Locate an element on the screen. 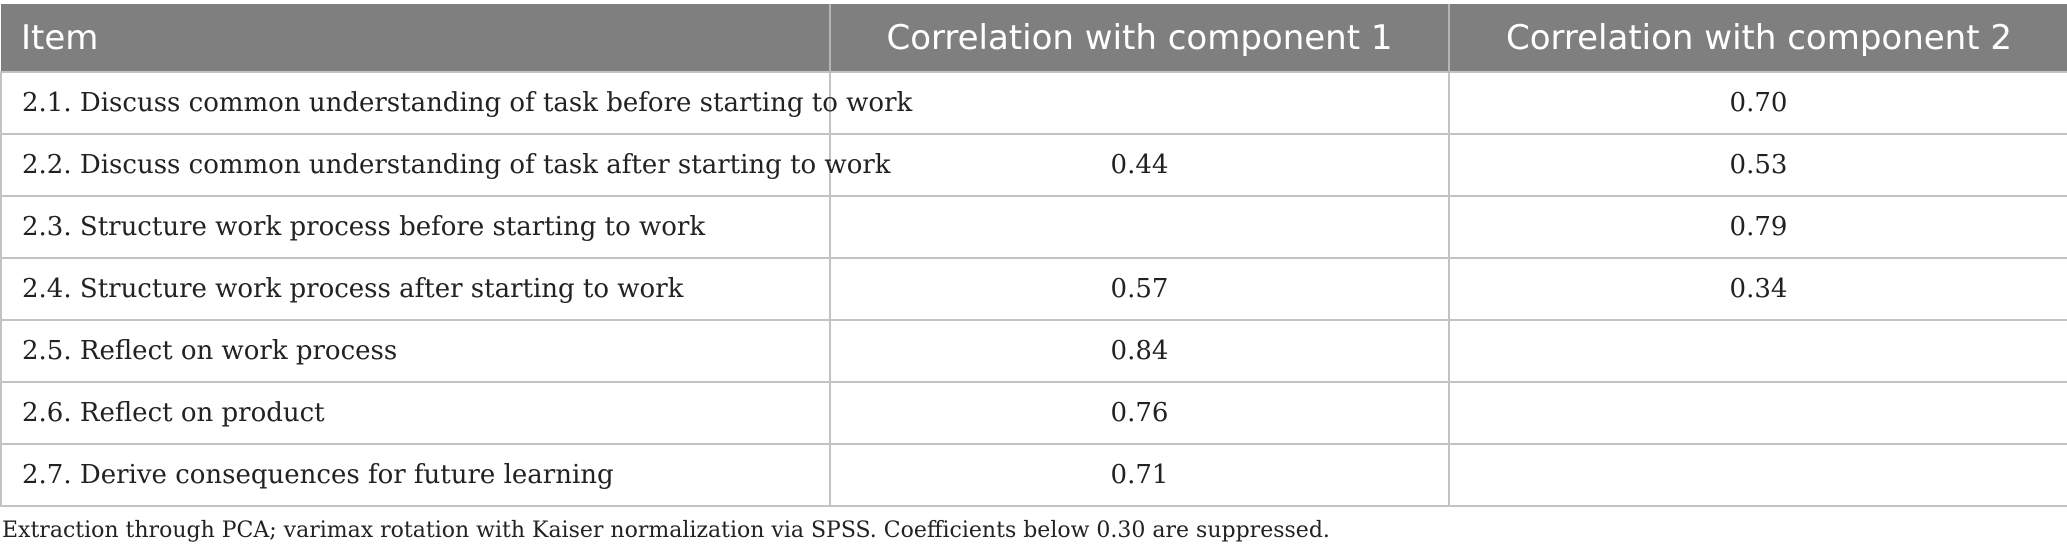 This screenshot has width=2067, height=555. header-item: Item is located at coordinates (416, 38).